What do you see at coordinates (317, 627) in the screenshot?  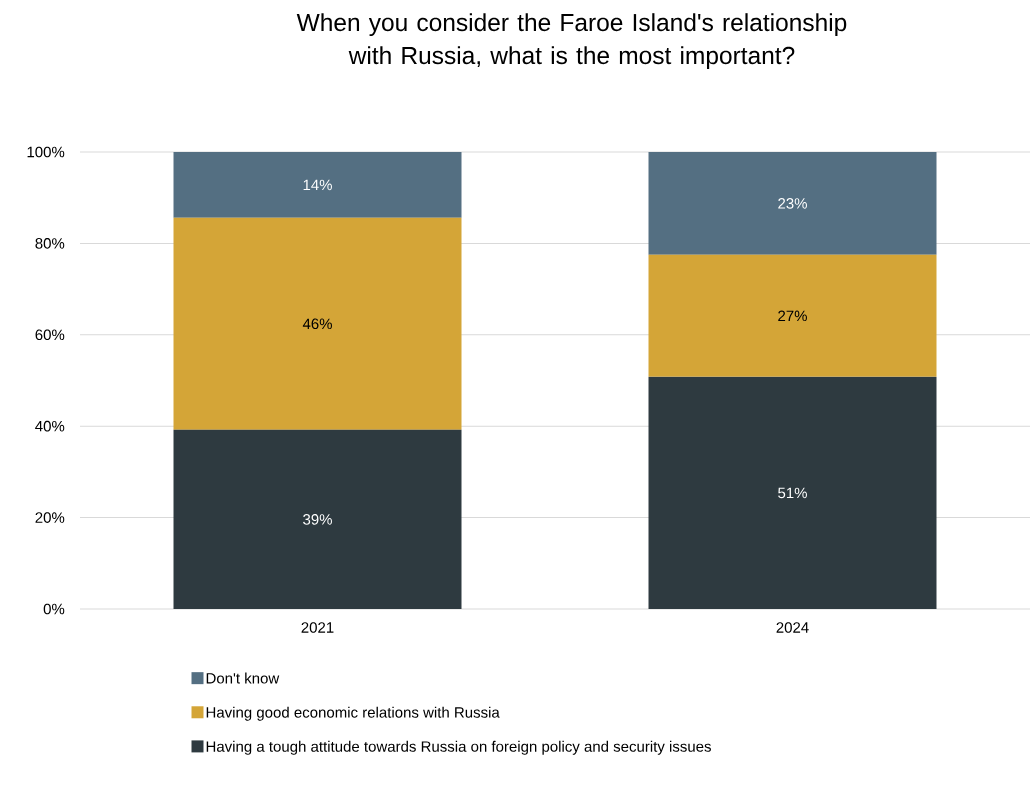 I see `x-tick-label: 2021` at bounding box center [317, 627].